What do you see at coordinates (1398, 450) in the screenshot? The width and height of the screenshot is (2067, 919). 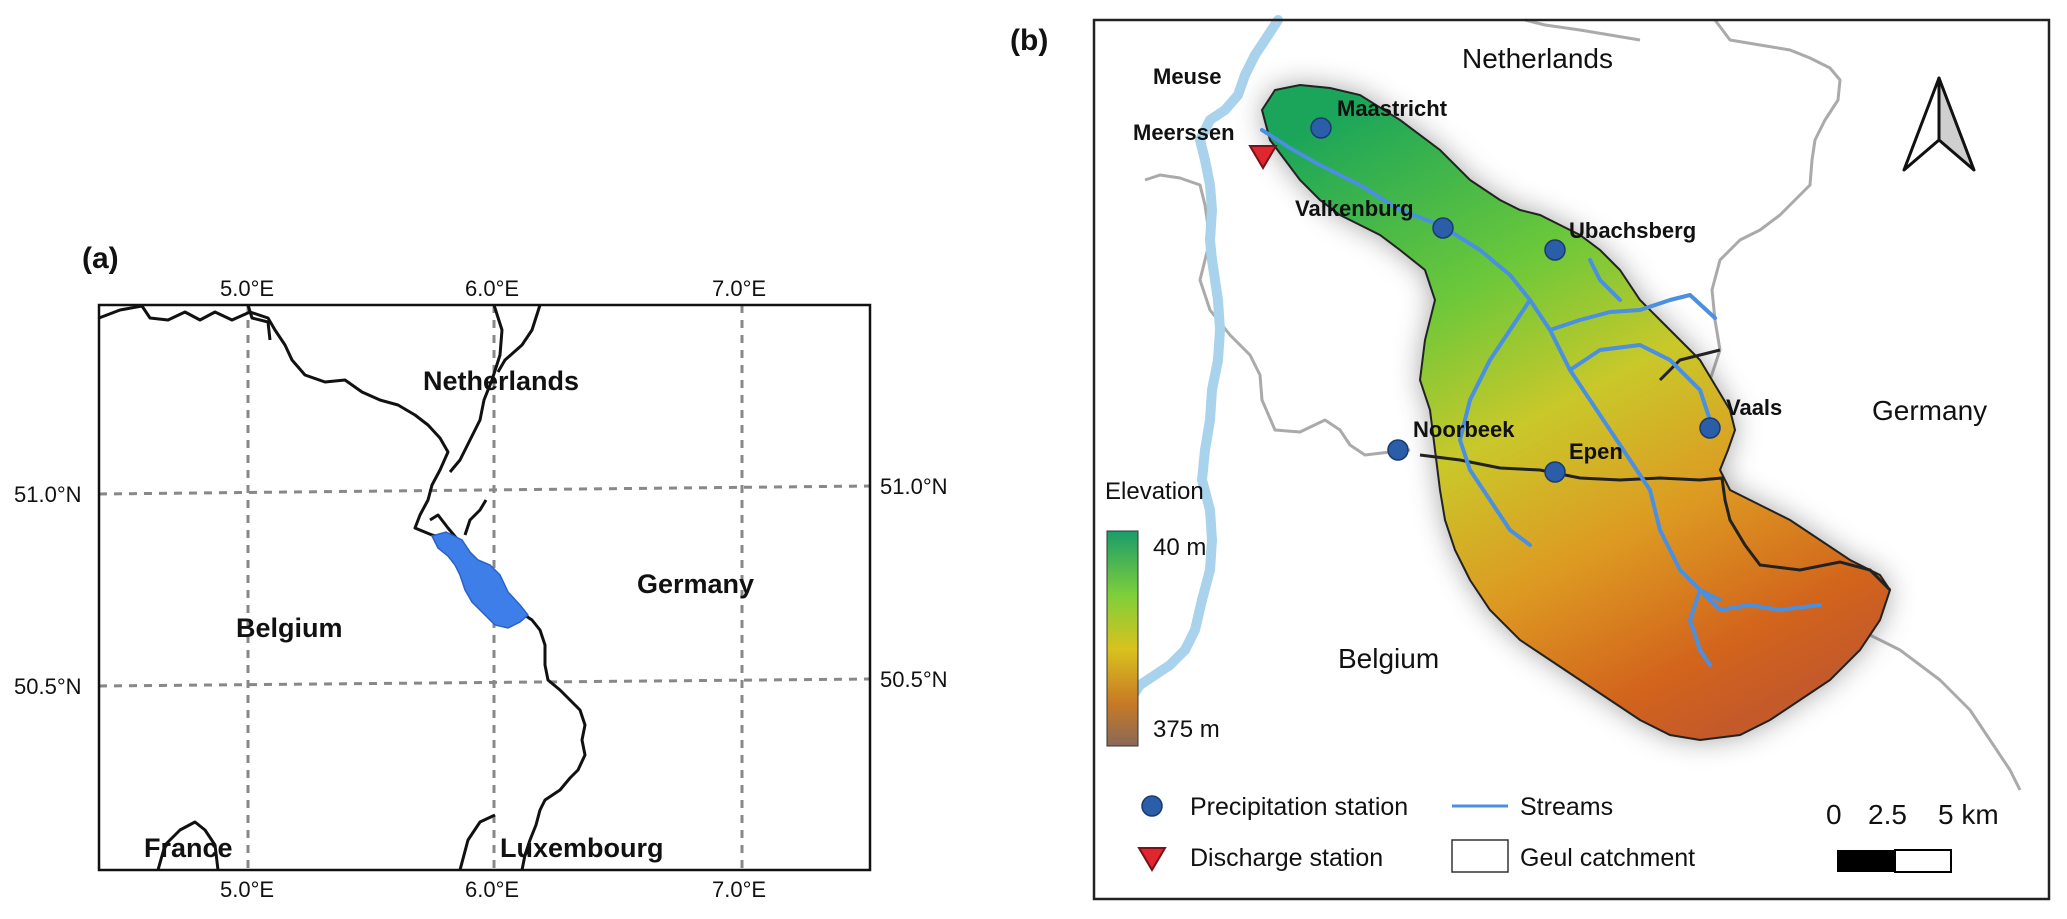 I see `station-noorbeek` at bounding box center [1398, 450].